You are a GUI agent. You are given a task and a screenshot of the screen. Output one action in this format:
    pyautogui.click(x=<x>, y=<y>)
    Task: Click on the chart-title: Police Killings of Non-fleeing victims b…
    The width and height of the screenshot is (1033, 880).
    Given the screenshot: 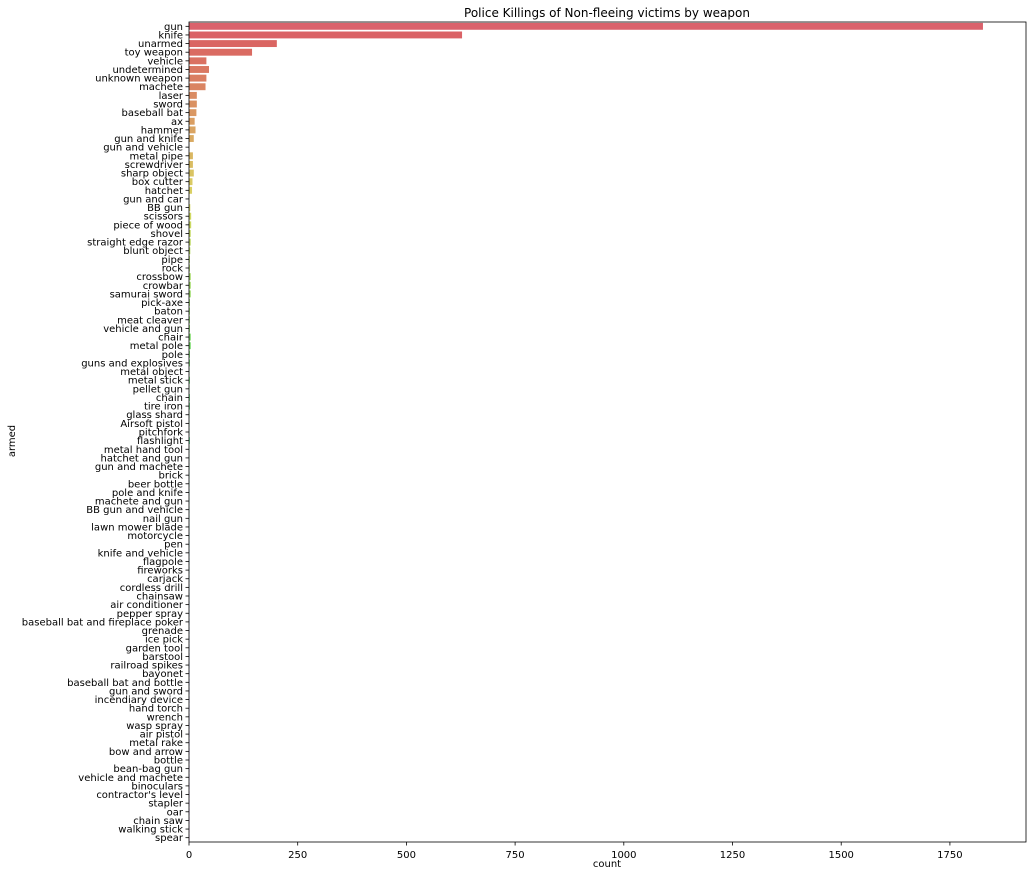 What is the action you would take?
    pyautogui.click(x=607, y=13)
    